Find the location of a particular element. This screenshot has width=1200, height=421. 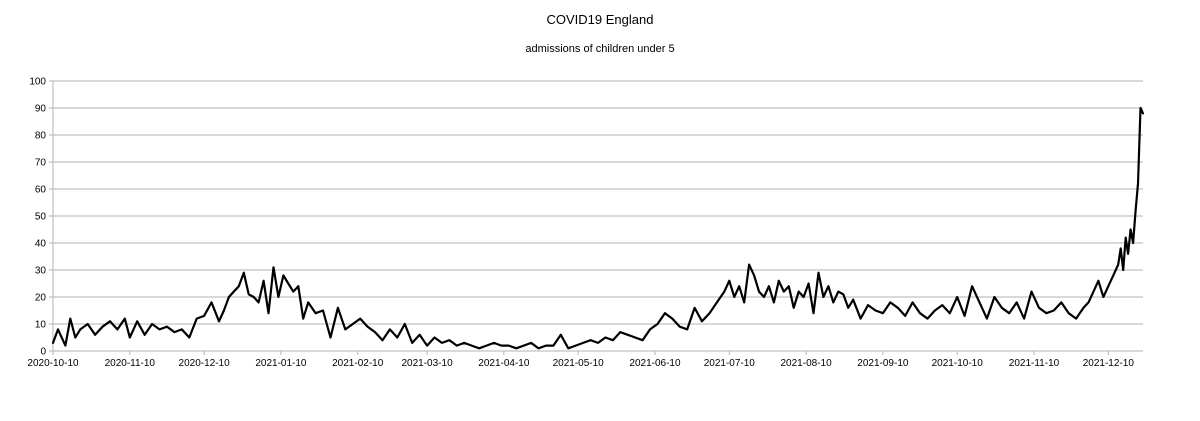

y-tick-label: 40 is located at coordinates (41, 244).